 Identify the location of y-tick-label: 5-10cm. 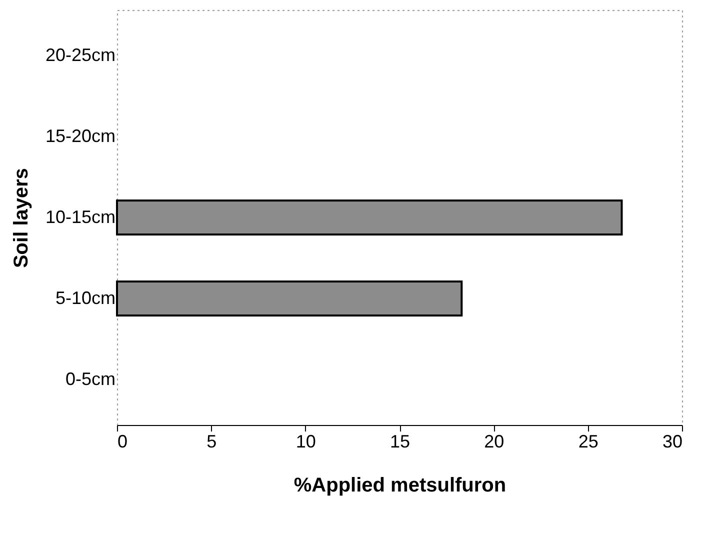
(85, 298).